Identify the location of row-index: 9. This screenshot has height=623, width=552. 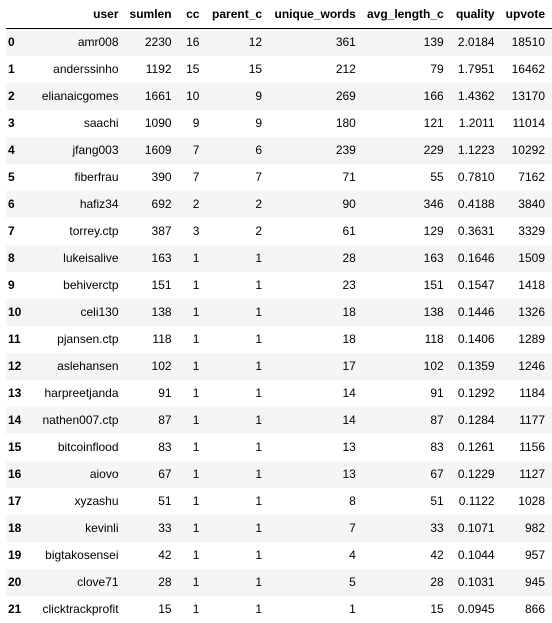
(22, 285).